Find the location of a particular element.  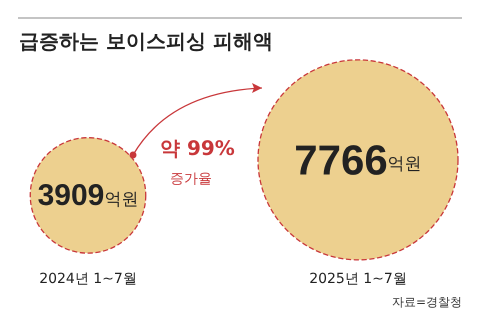

data-label: 3909억원 is located at coordinates (88, 195).